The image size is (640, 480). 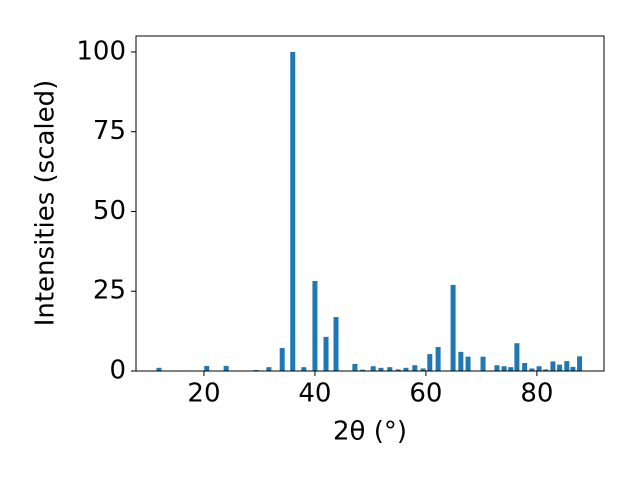 What do you see at coordinates (117, 371) in the screenshot?
I see `y-tick-label: 0` at bounding box center [117, 371].